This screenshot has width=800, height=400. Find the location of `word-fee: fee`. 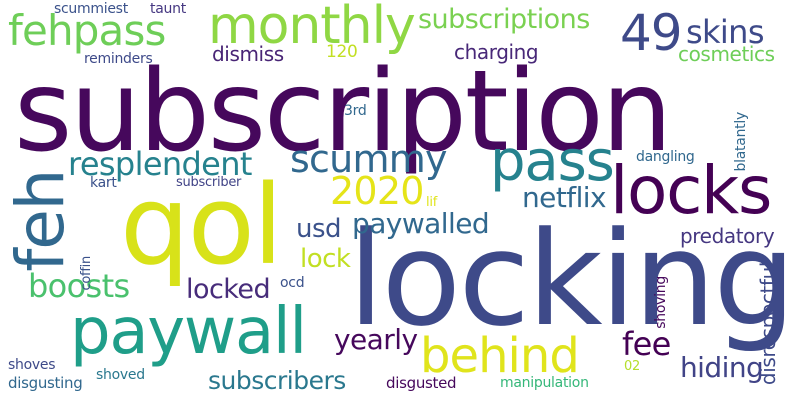

word-fee: fee is located at coordinates (646, 344).